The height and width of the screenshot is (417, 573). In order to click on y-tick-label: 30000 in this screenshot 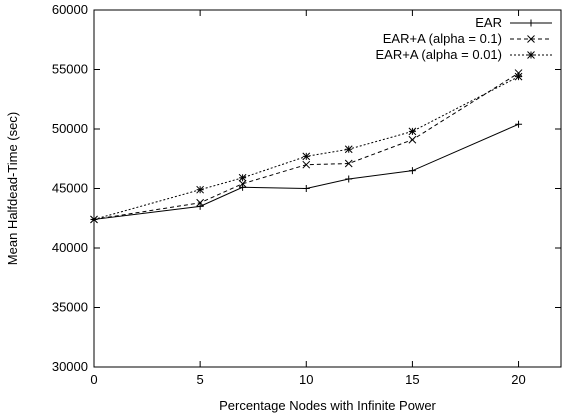, I will do `click(70, 366)`.